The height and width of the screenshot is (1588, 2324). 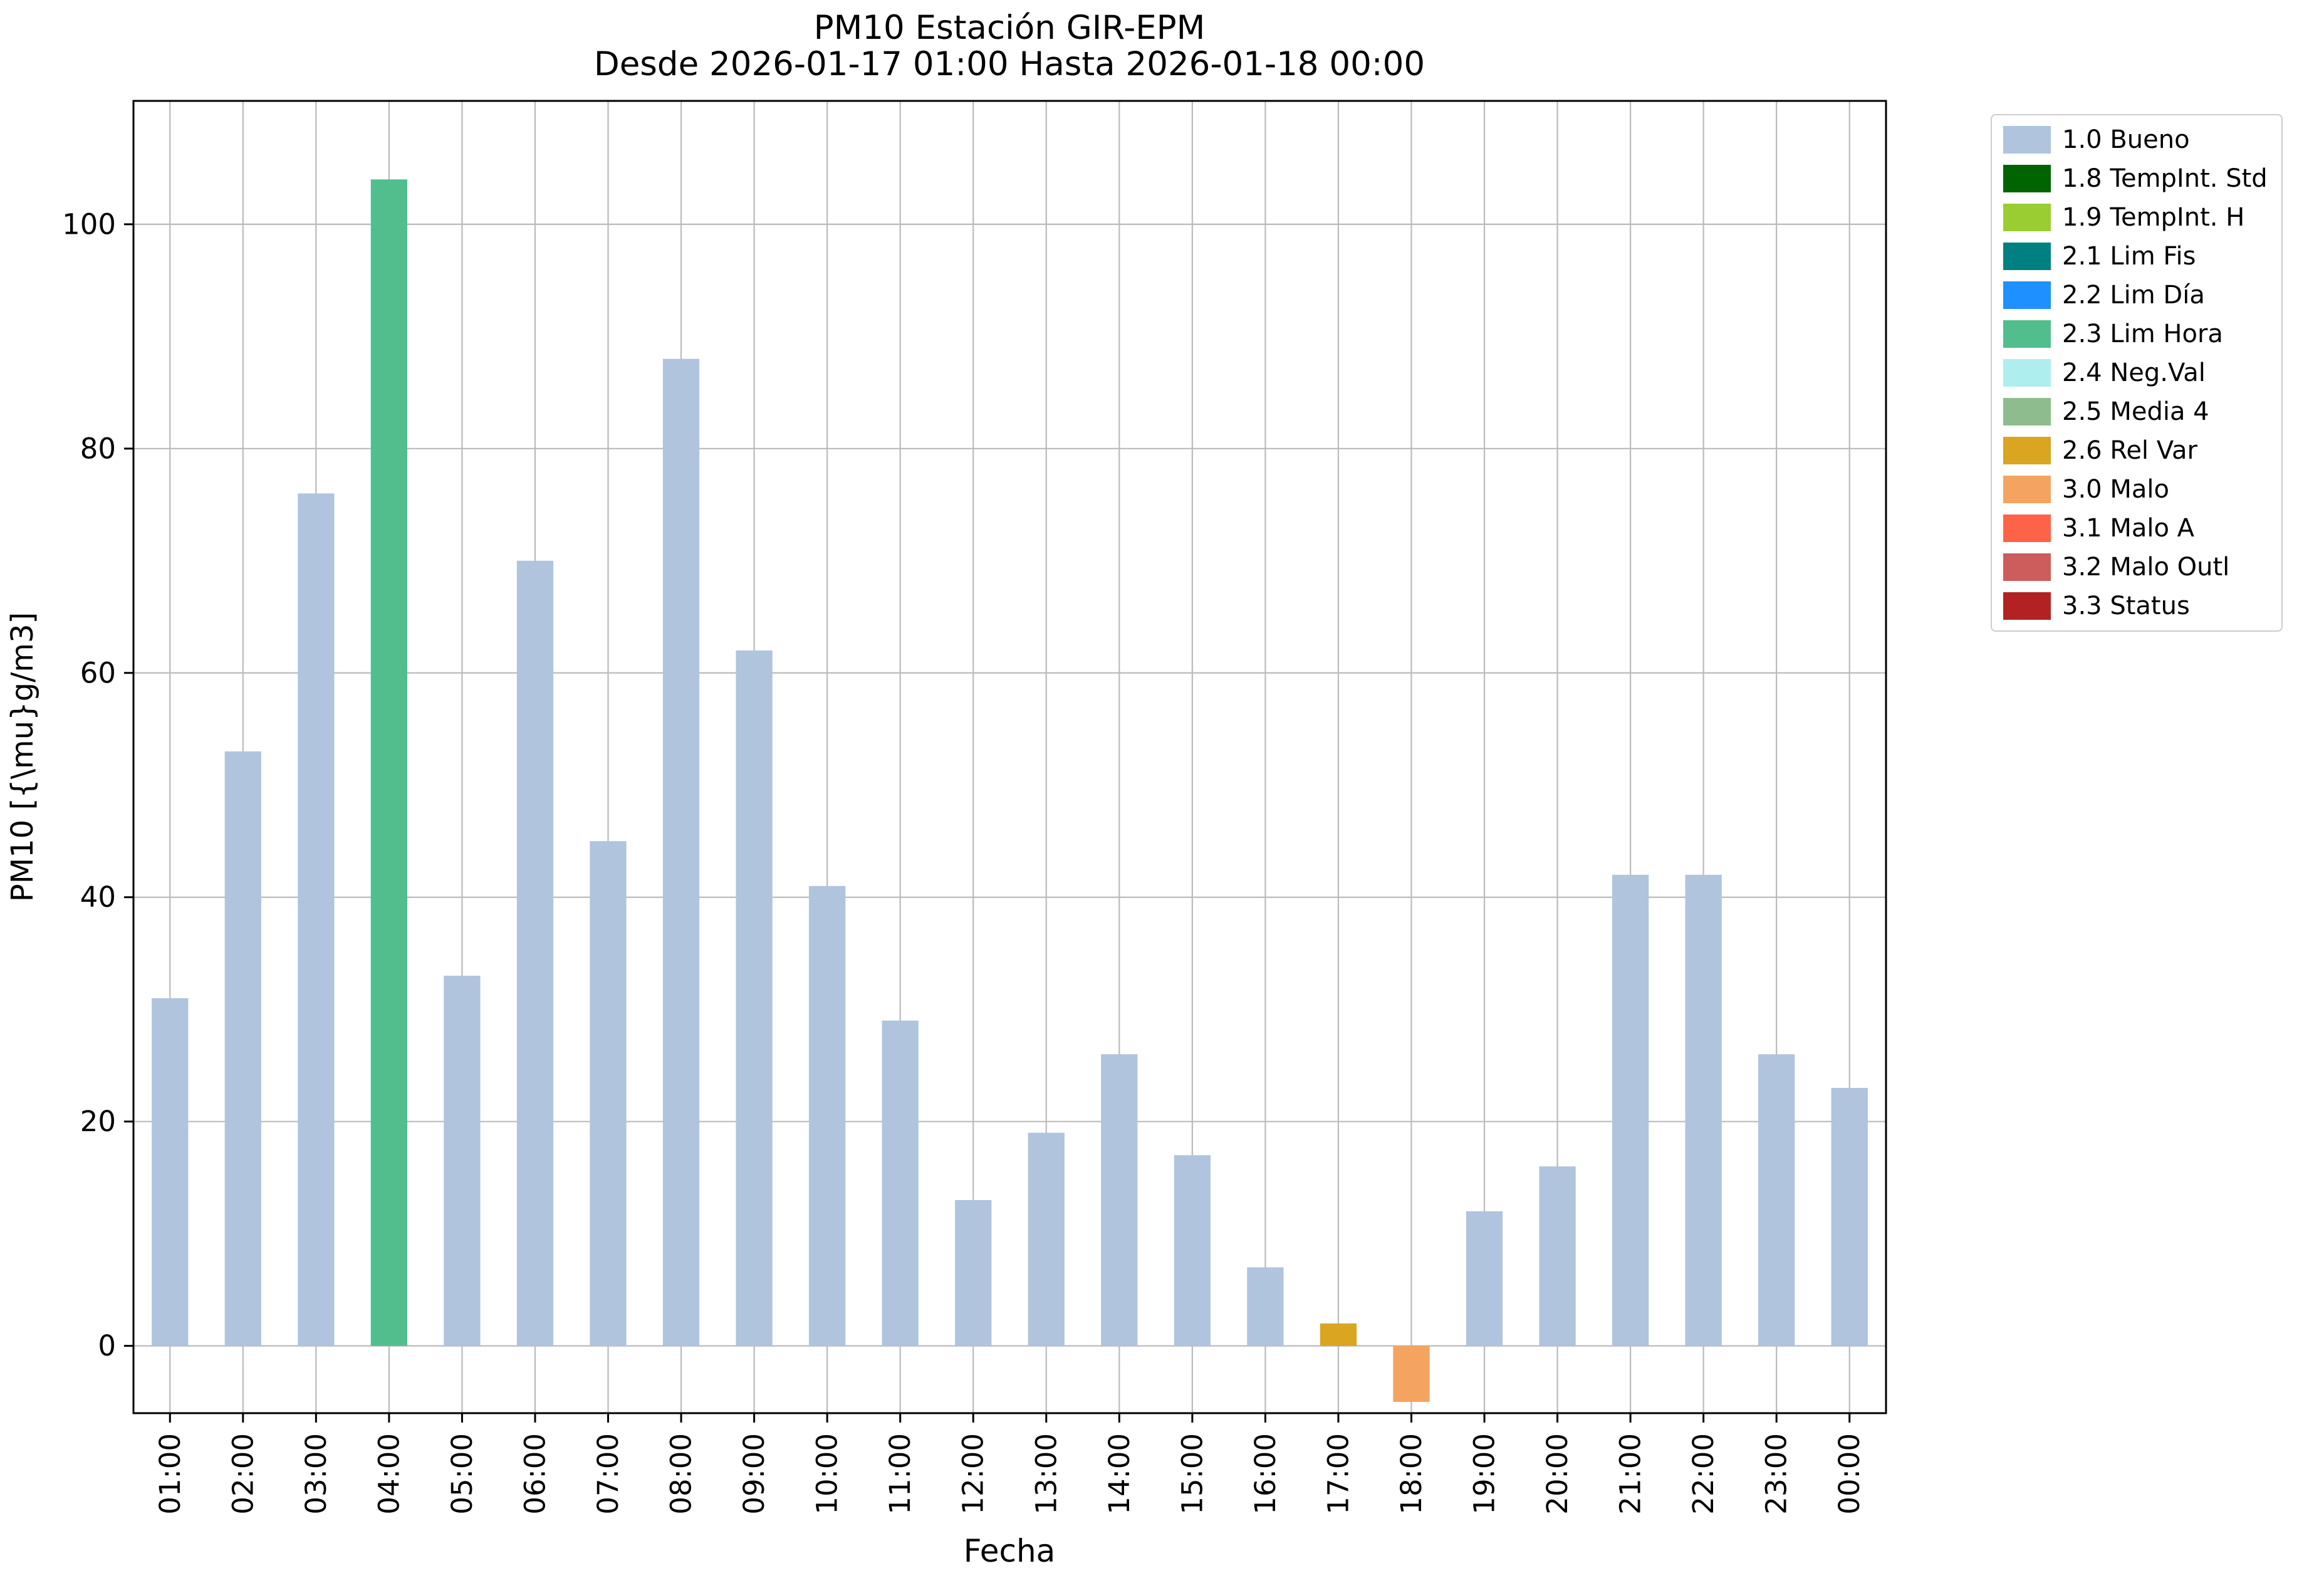 I want to click on bar-19:00, so click(x=1484, y=1279).